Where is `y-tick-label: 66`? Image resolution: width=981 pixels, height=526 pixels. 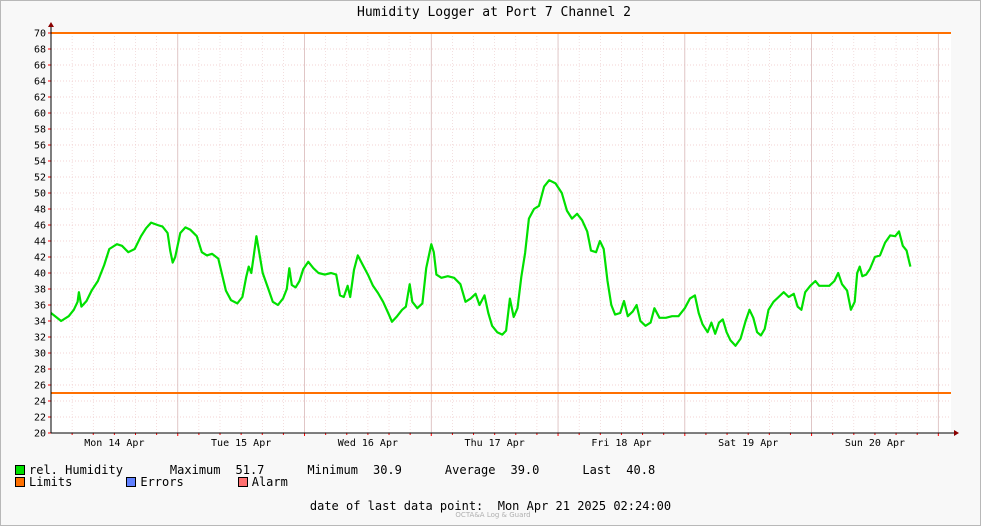 y-tick-label: 66 is located at coordinates (40, 66).